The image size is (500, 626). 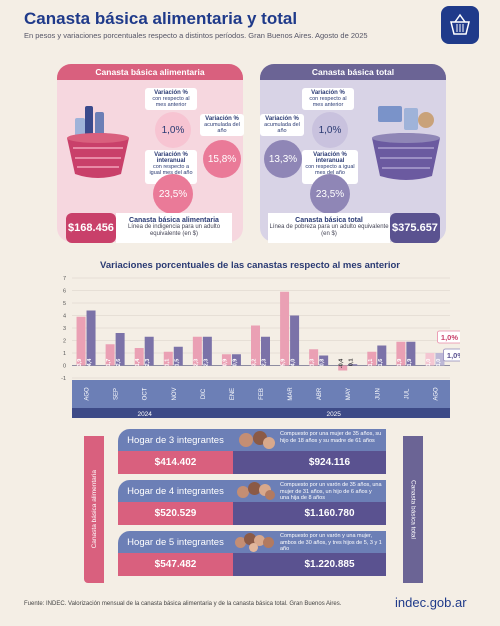 I want to click on bar-value-label: 5,9, so click(x=284, y=363).